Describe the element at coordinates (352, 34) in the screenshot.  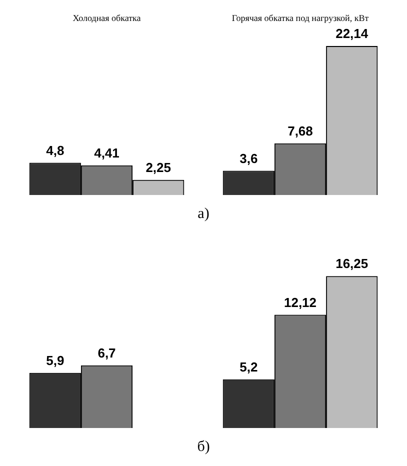
I see `data-label: 22,14` at that location.